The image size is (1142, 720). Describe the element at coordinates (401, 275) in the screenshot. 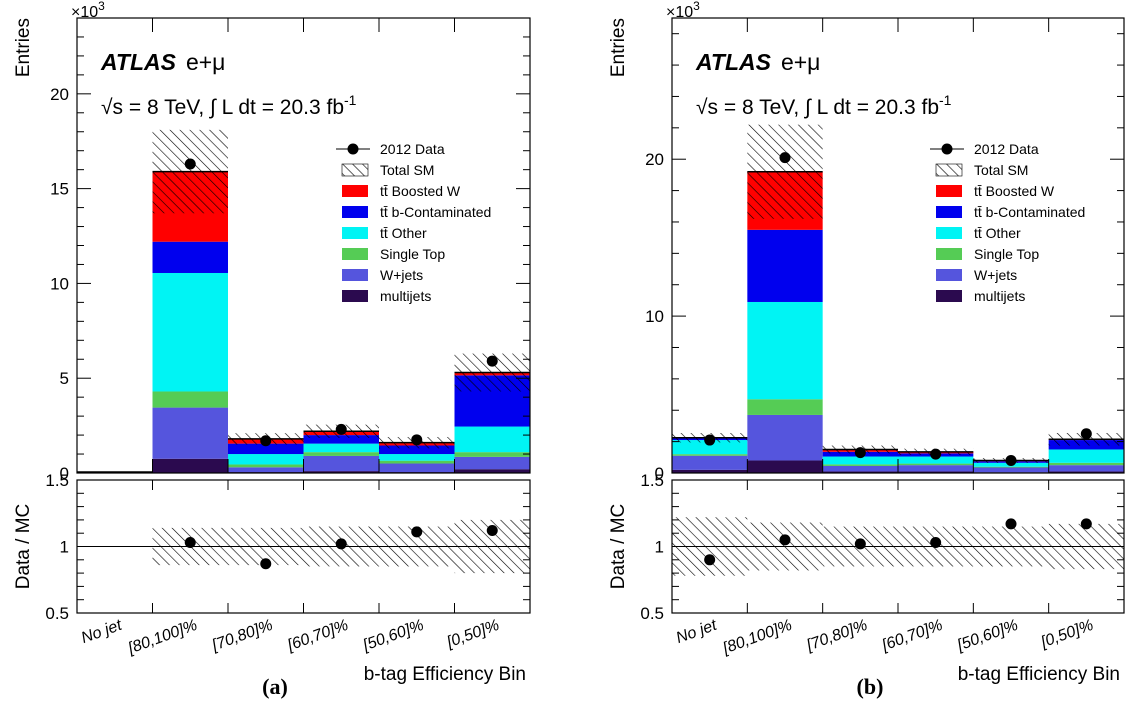

I see `legend-label-1: W+jets` at that location.